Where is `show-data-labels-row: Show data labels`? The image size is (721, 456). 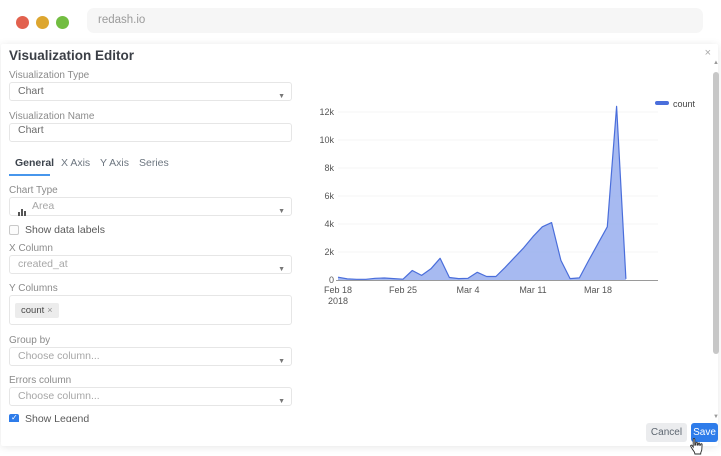
show-data-labels-row: Show data labels is located at coordinates (150, 230).